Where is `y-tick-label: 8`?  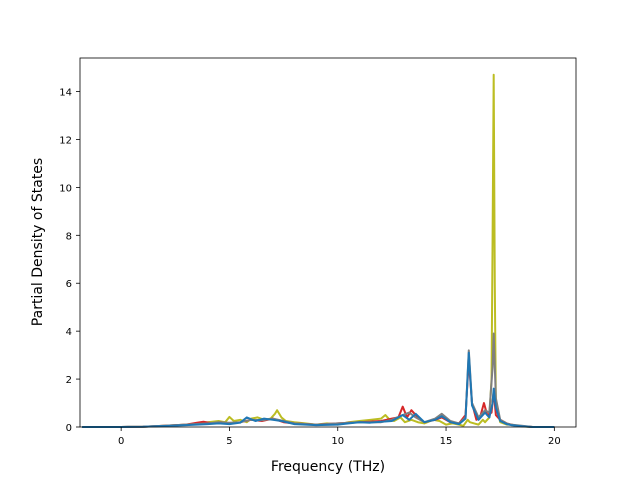 y-tick-label: 8 is located at coordinates (69, 236).